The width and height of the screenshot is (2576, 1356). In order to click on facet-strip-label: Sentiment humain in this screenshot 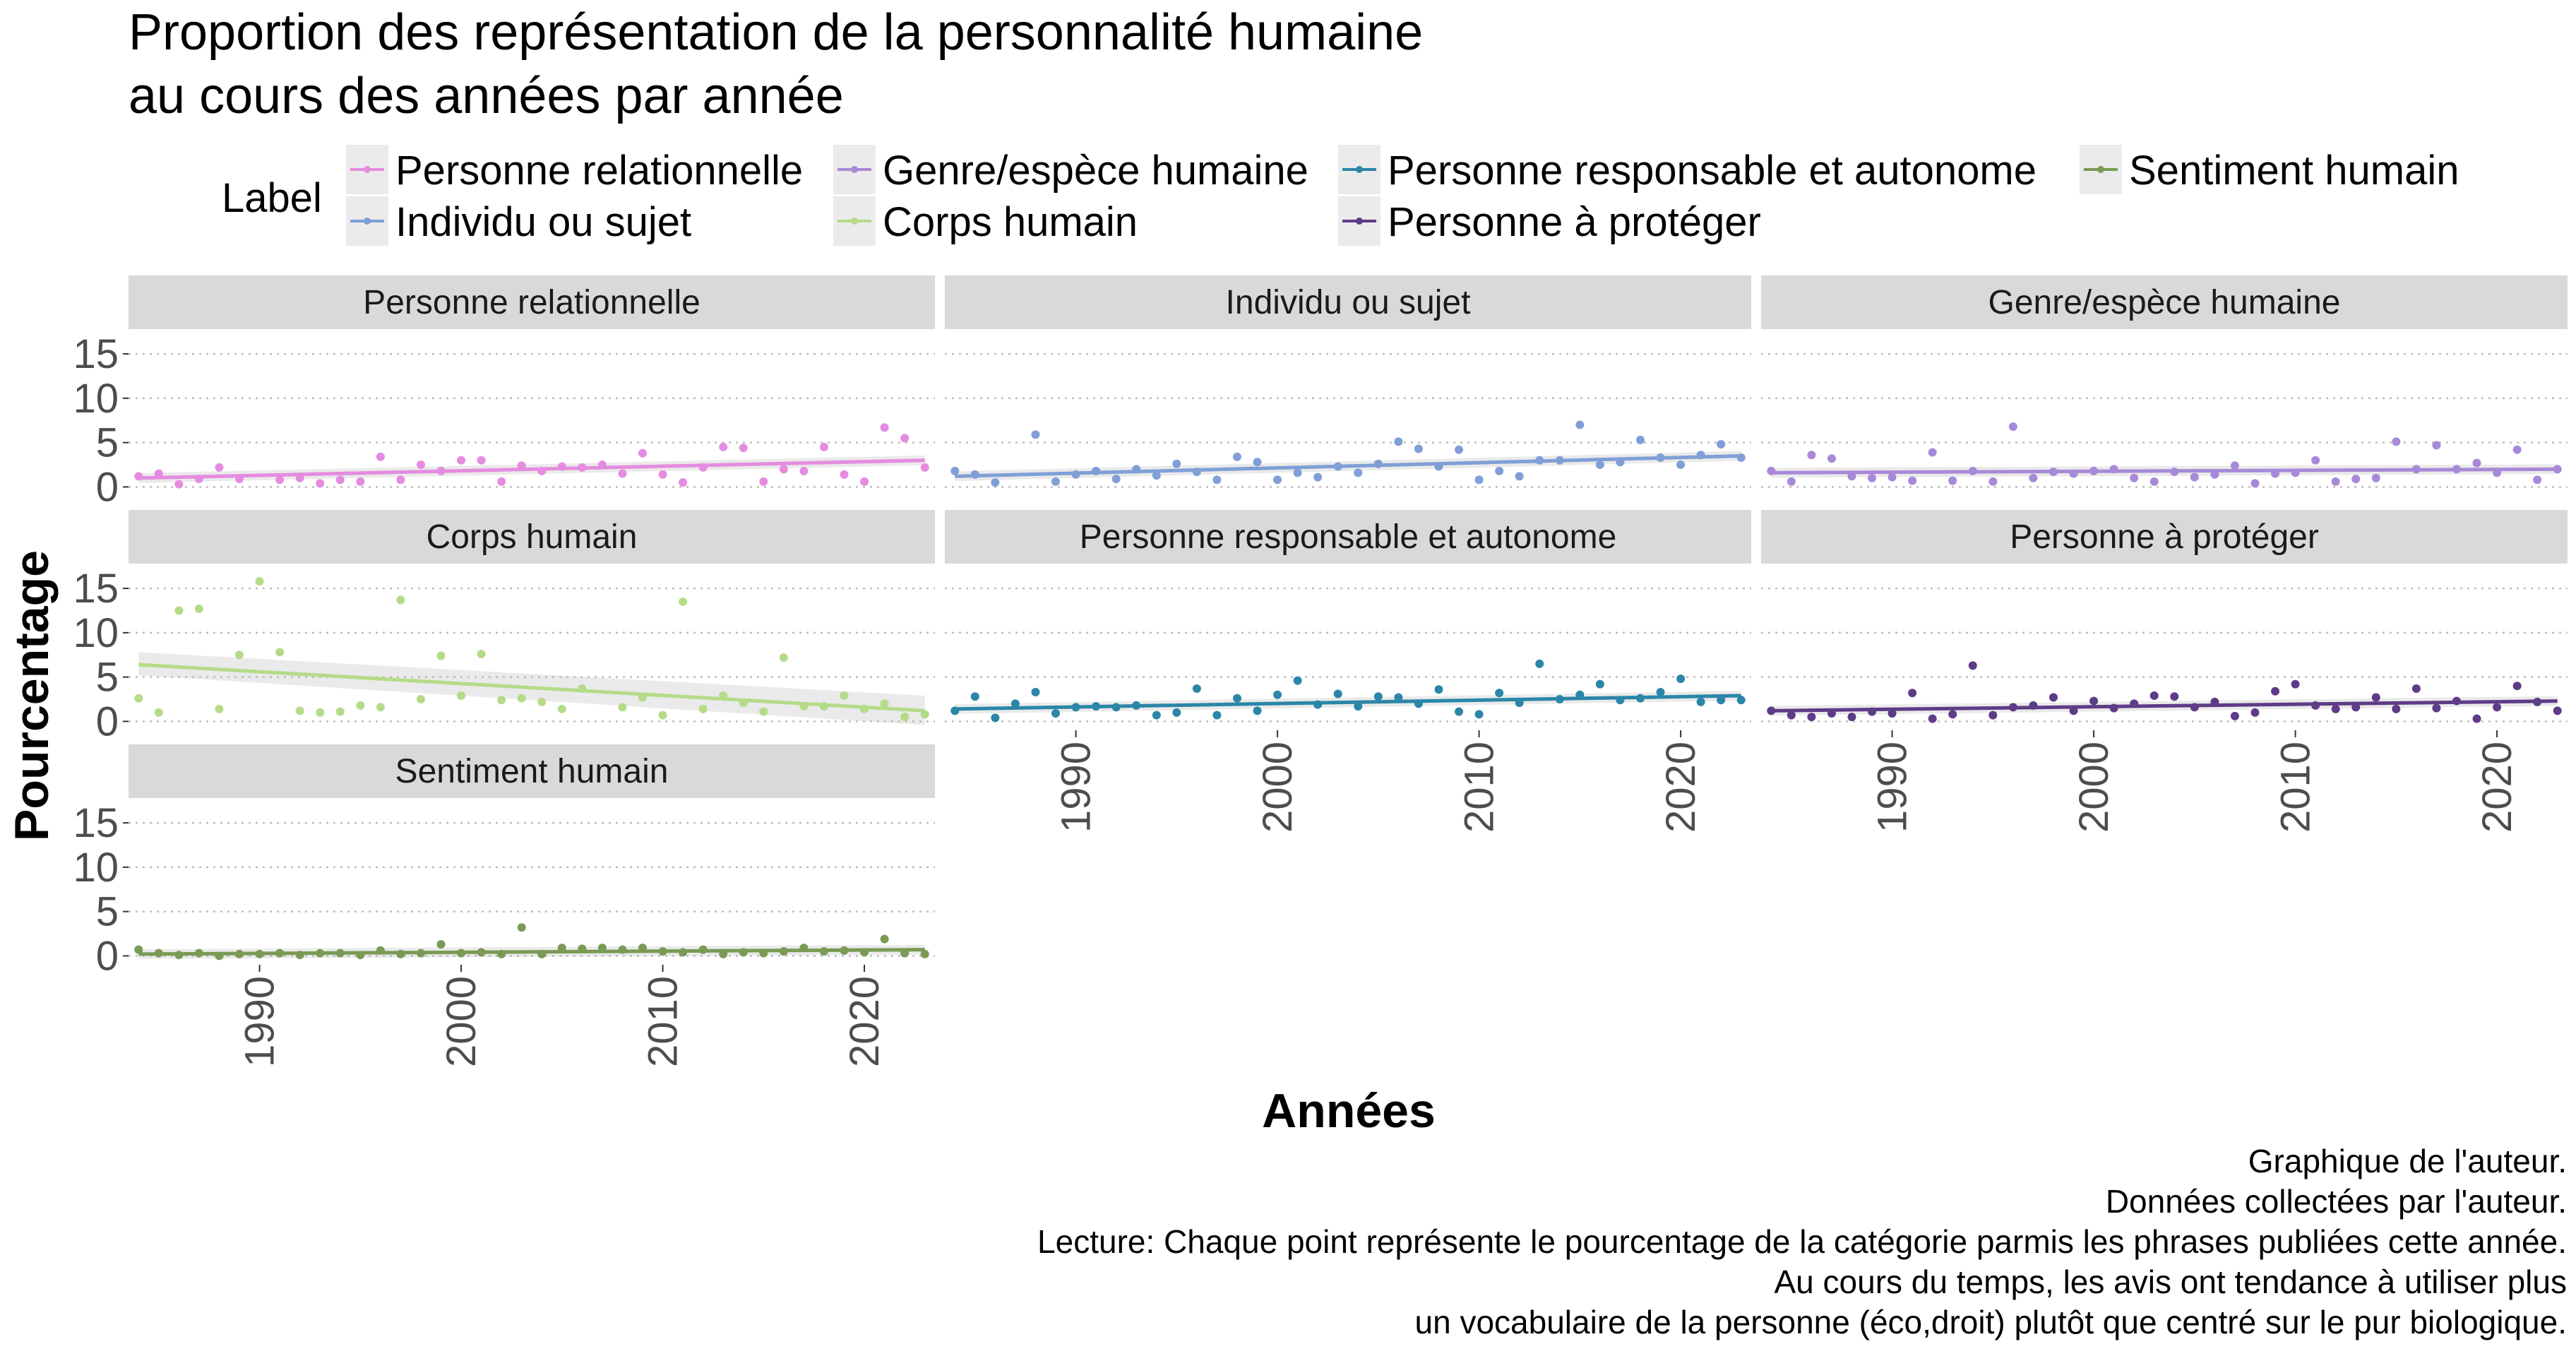, I will do `click(532, 772)`.